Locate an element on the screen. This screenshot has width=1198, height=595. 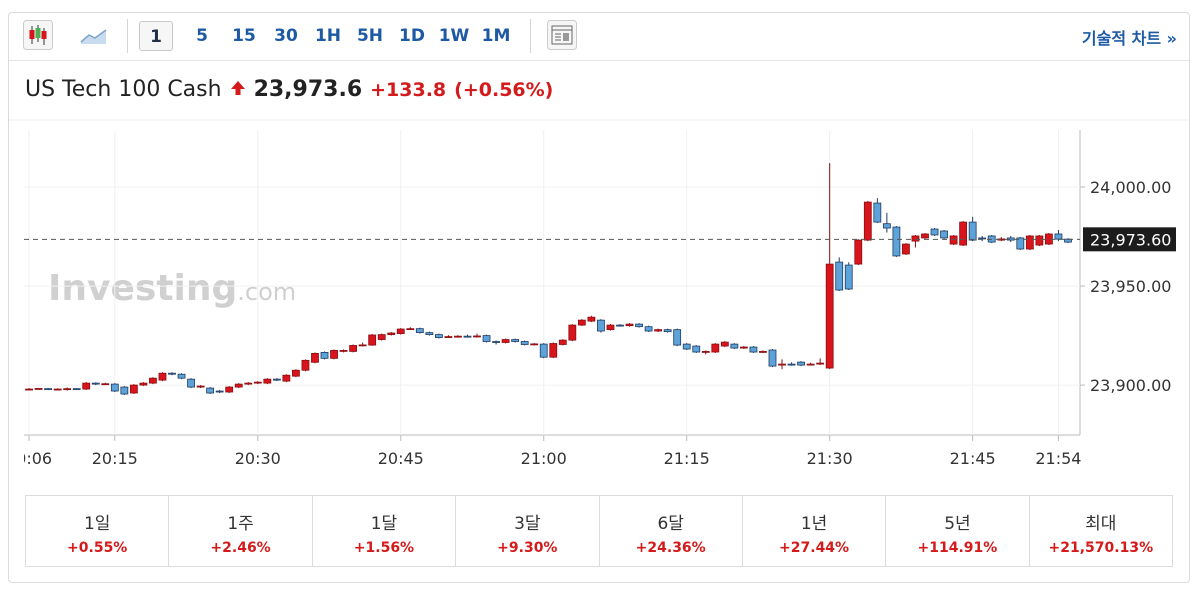
interval-button: 5H is located at coordinates (370, 36).